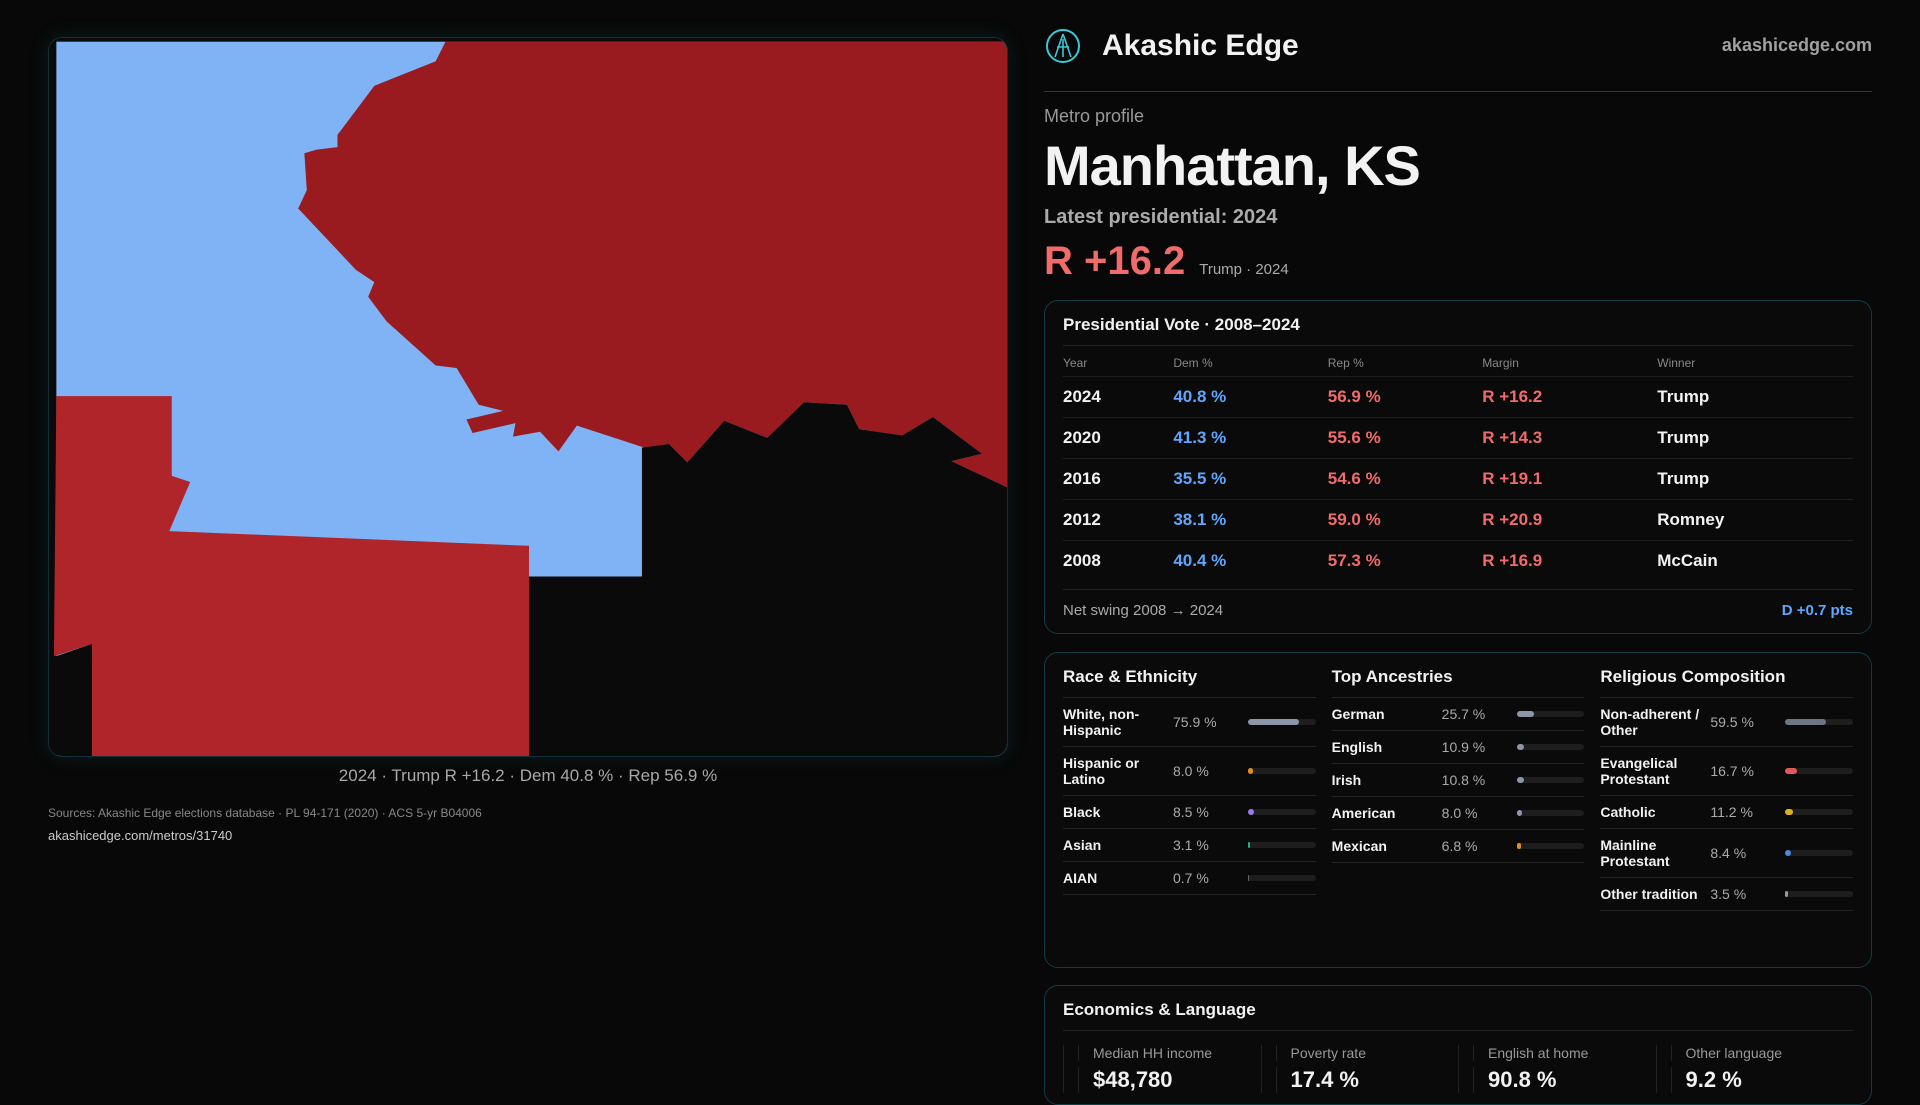  What do you see at coordinates (1169, 1053) in the screenshot?
I see `stat-label: Median HH income` at bounding box center [1169, 1053].